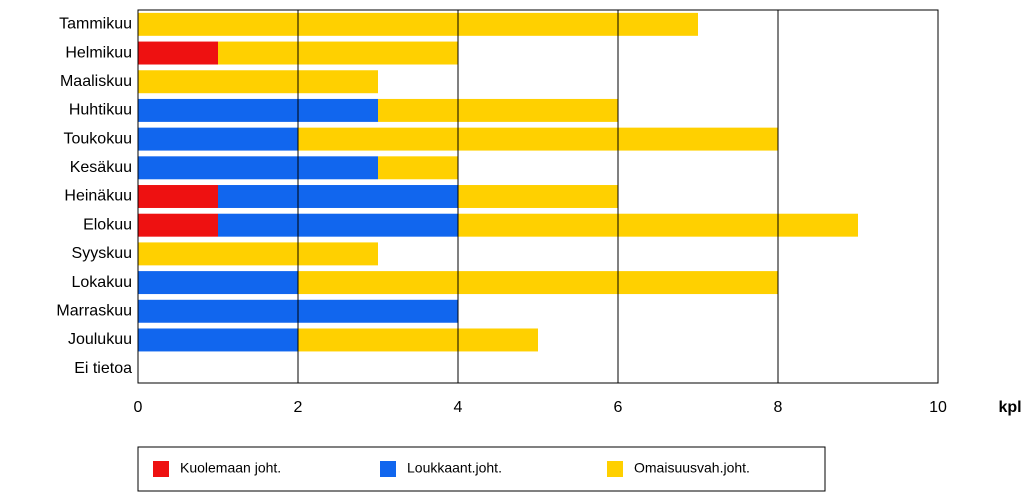 This screenshot has height=501, width=1031. What do you see at coordinates (1009, 407) in the screenshot?
I see `x-axis-label: kpl` at bounding box center [1009, 407].